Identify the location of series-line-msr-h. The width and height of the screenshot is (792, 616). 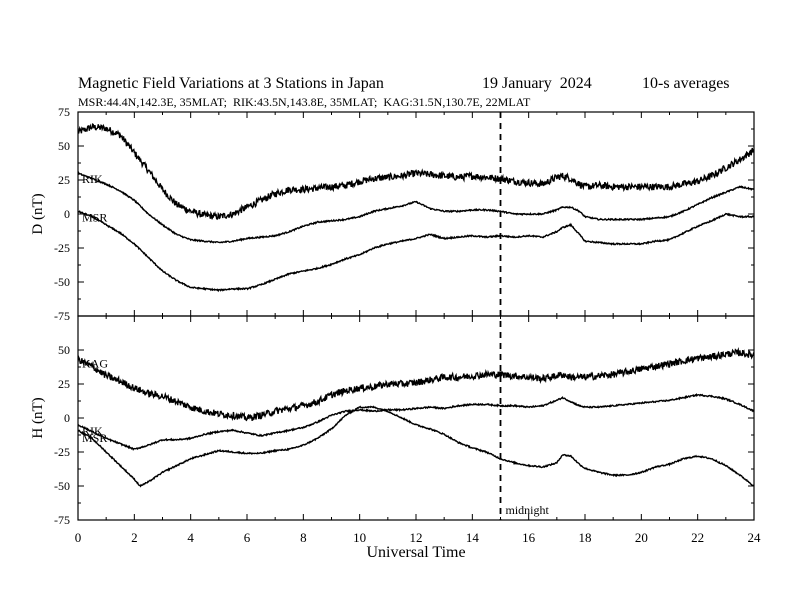
(416, 446).